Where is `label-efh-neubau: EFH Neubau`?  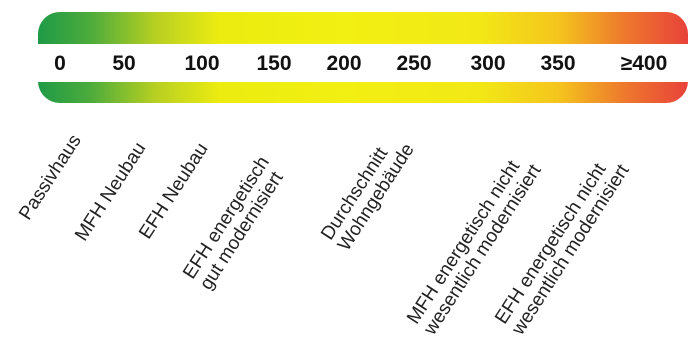
label-efh-neubau: EFH Neubau is located at coordinates (174, 191).